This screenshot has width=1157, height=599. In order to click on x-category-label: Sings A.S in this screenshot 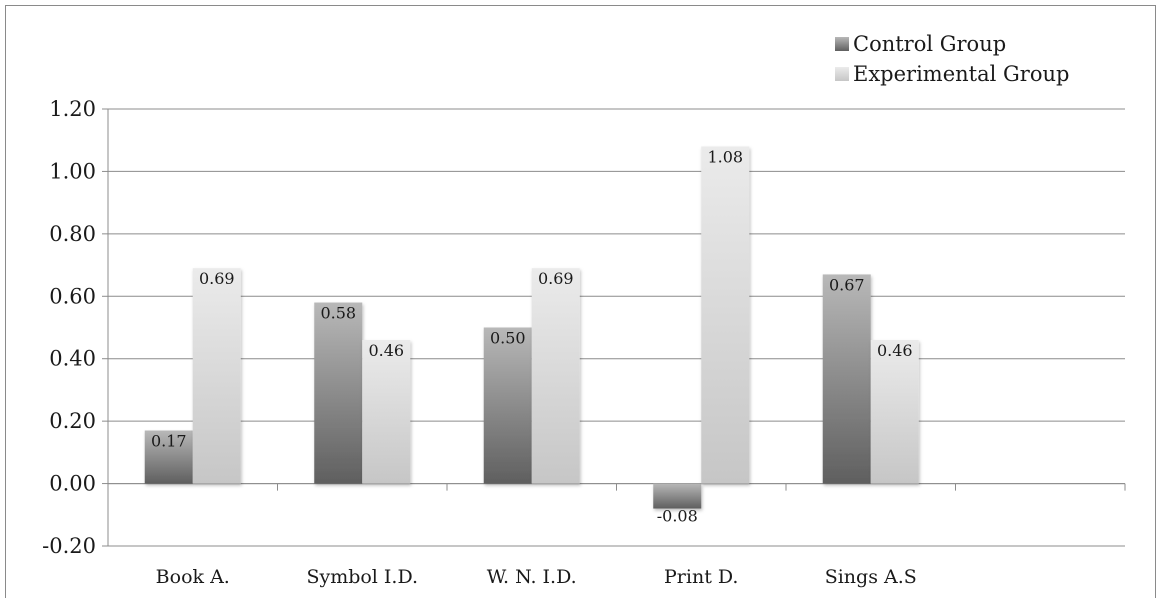, I will do `click(871, 577)`.